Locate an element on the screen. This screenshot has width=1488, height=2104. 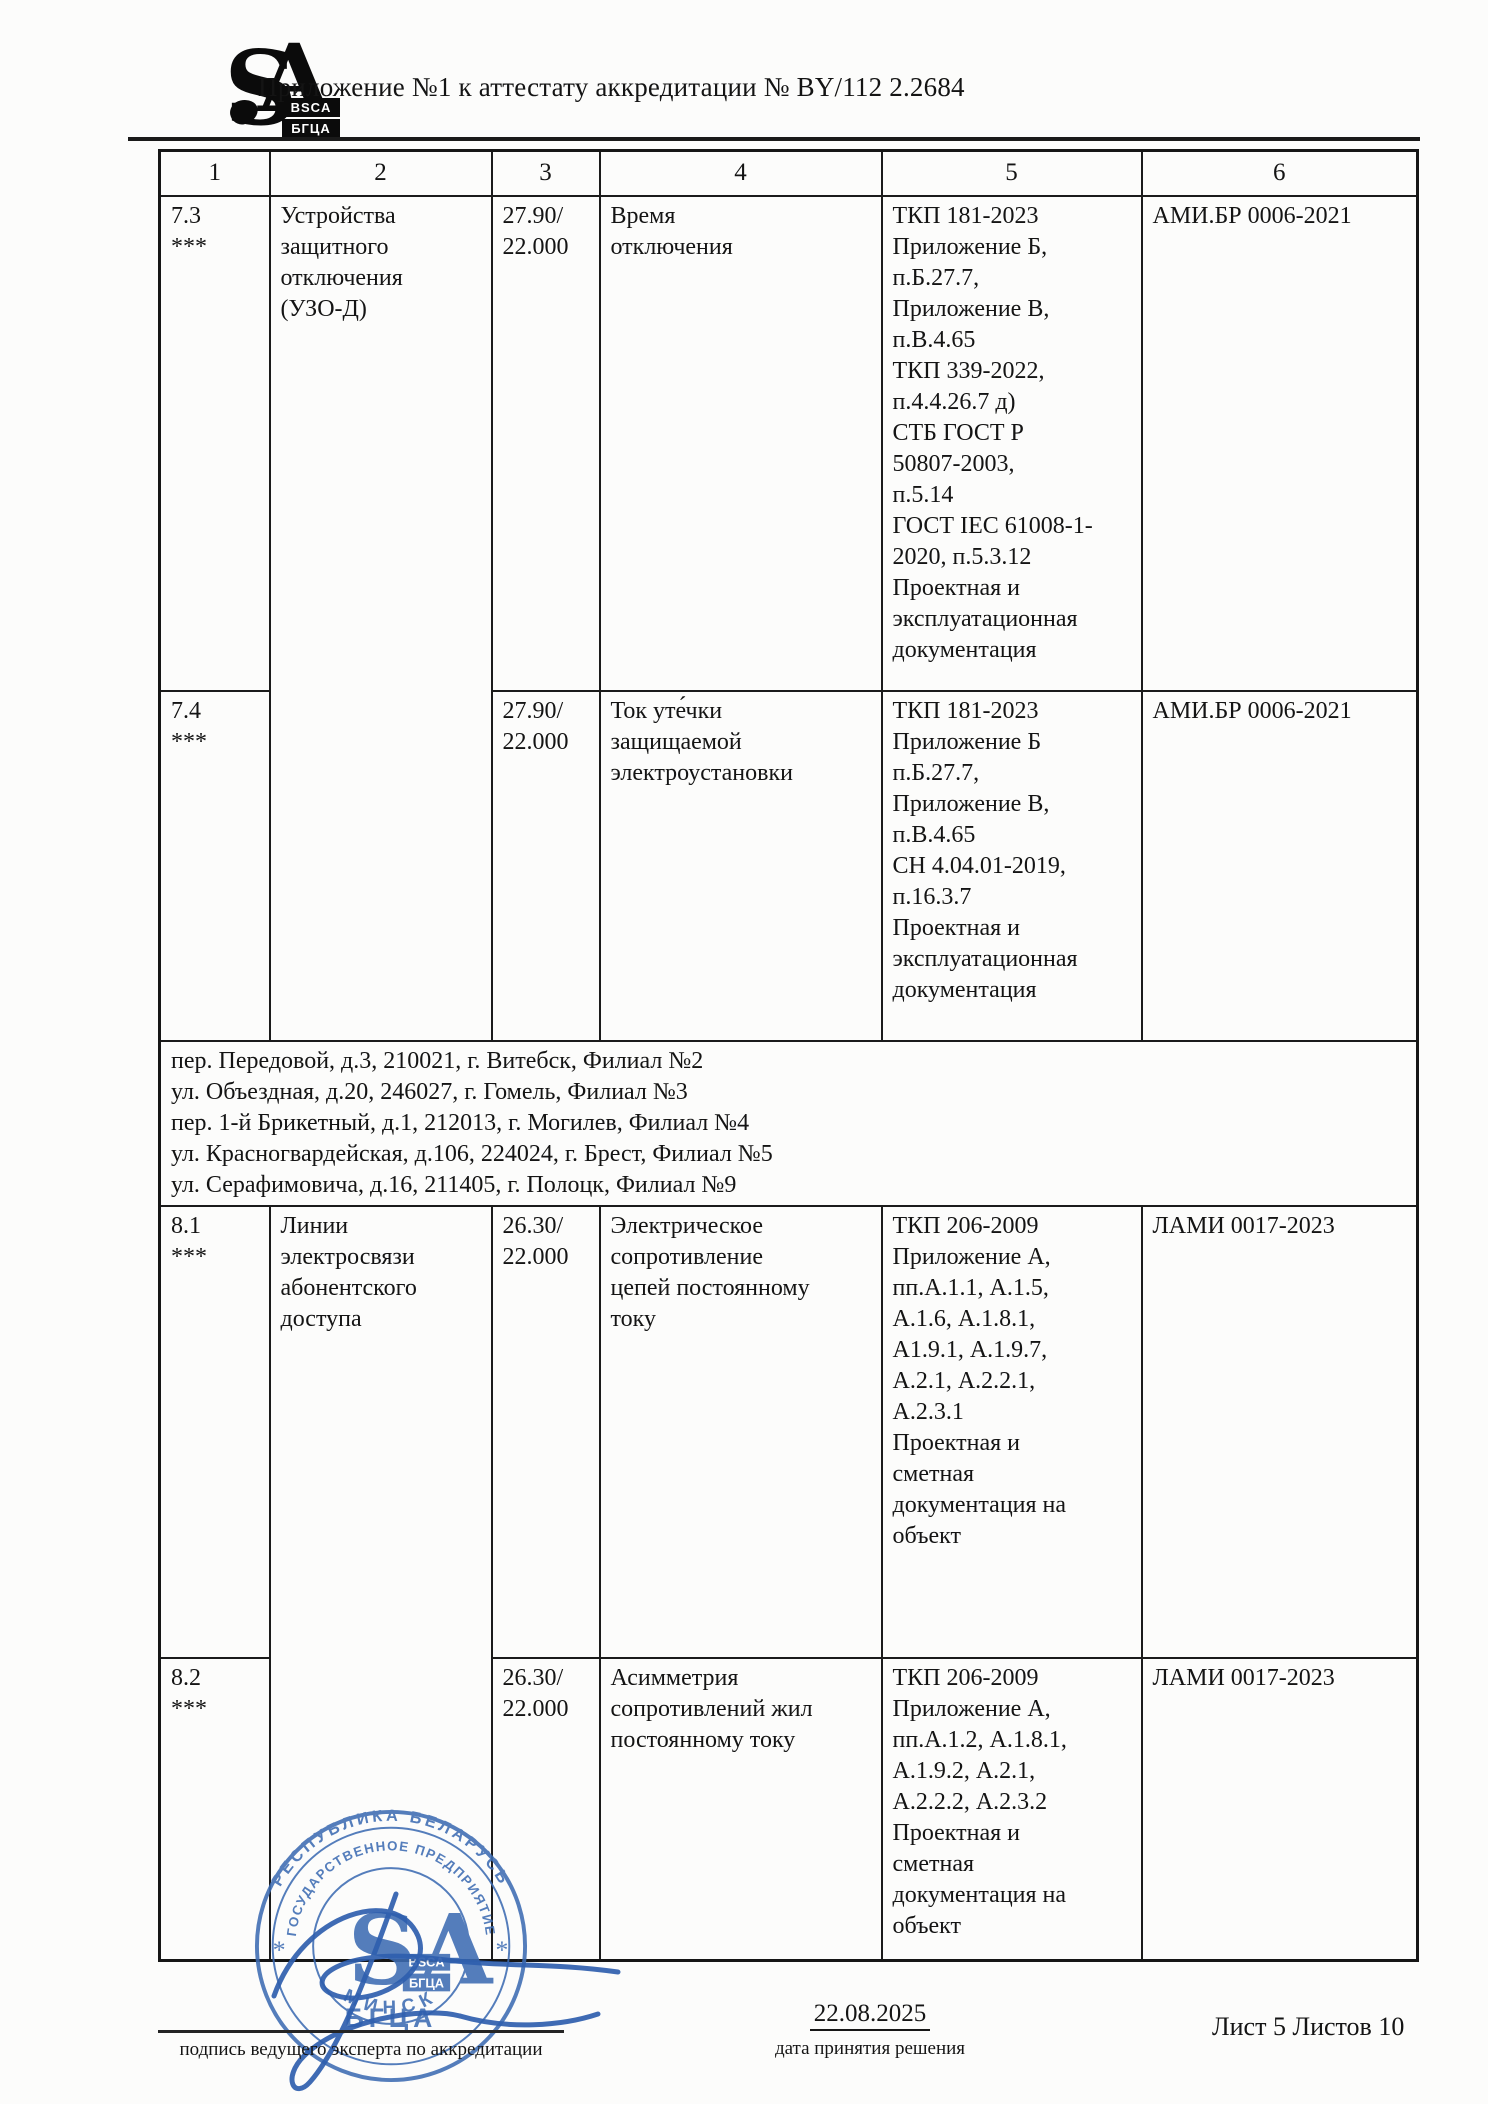
logo-label-bsca: BSCA is located at coordinates (311, 107).